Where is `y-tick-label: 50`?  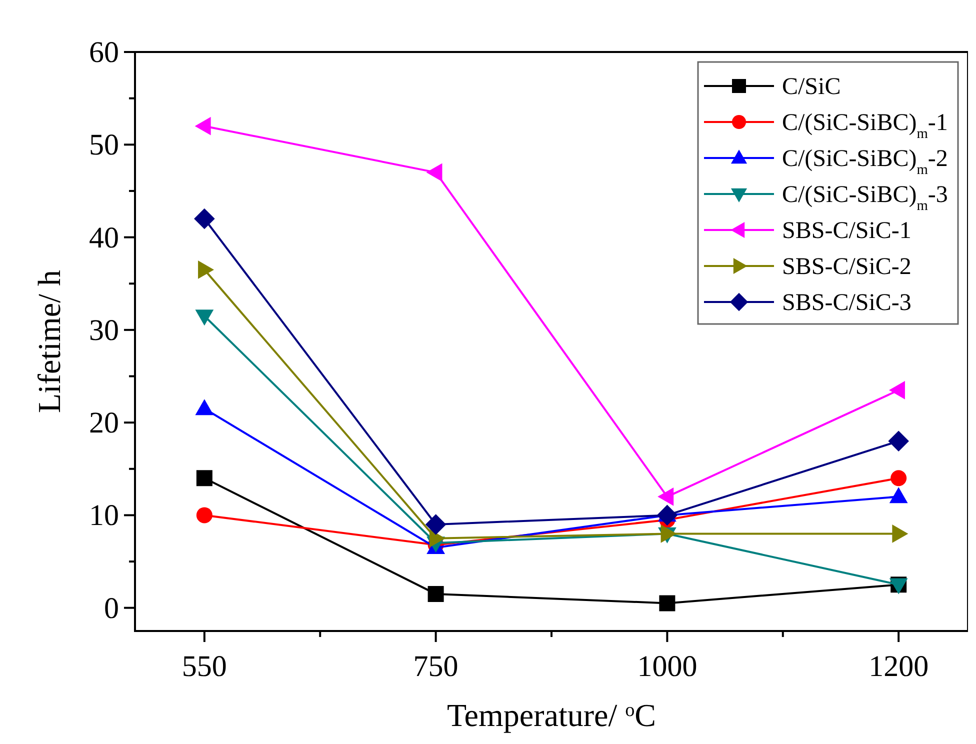 y-tick-label: 50 is located at coordinates (104, 145).